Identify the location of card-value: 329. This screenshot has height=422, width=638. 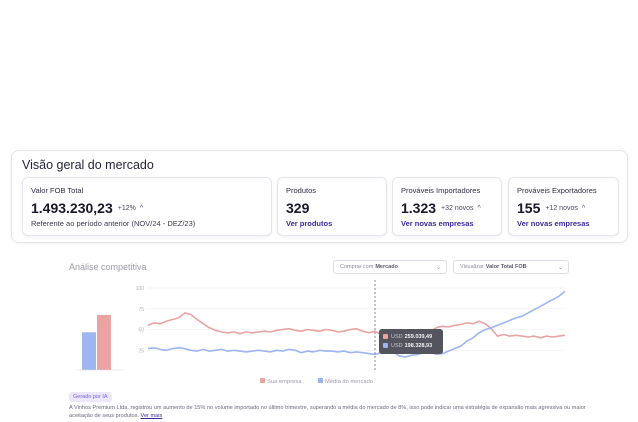
(298, 208).